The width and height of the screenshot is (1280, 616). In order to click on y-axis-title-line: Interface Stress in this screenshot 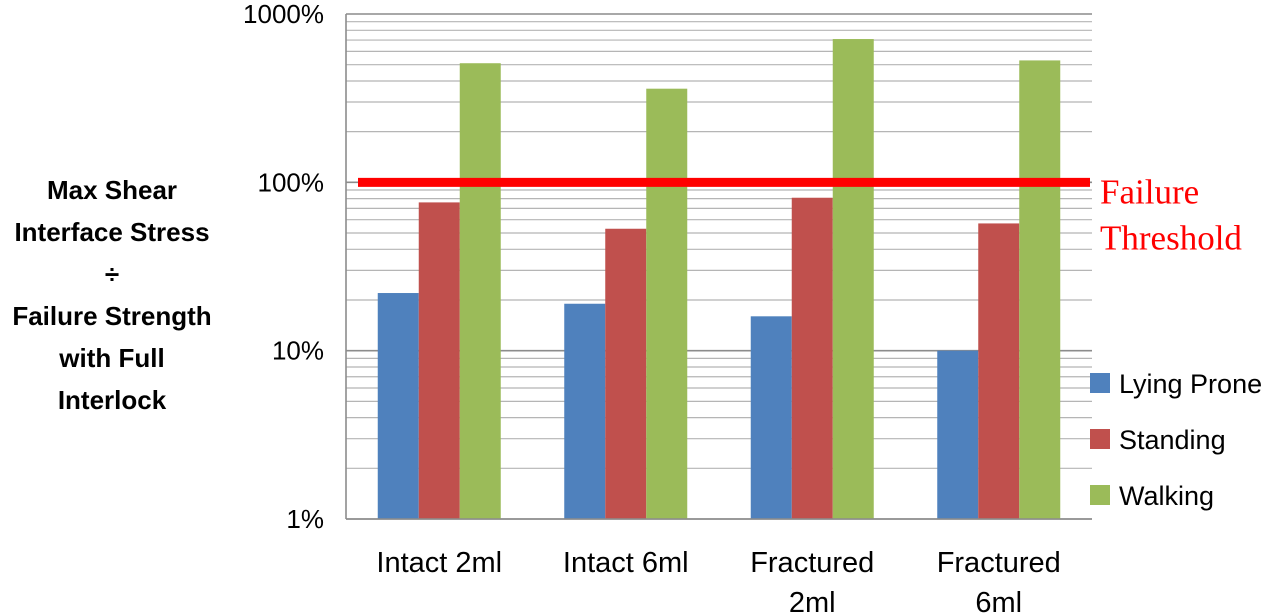, I will do `click(111, 232)`.